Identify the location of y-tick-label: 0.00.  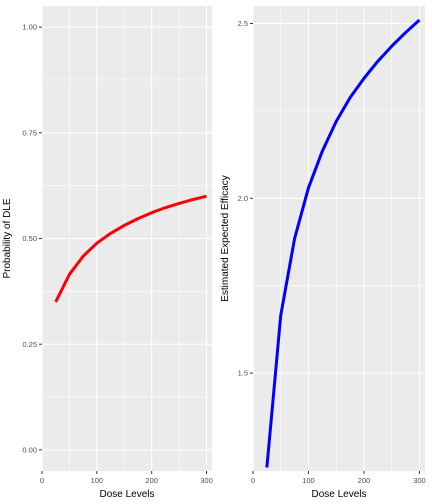
(29, 449).